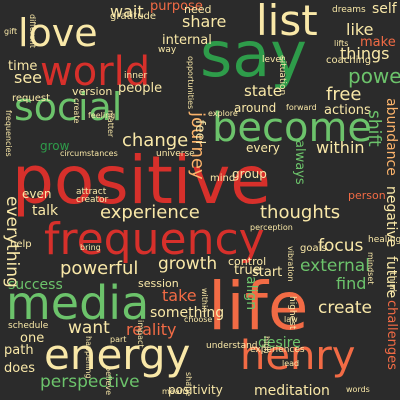 This screenshot has height=400, width=400. I want to click on word-self: self, so click(384, 9).